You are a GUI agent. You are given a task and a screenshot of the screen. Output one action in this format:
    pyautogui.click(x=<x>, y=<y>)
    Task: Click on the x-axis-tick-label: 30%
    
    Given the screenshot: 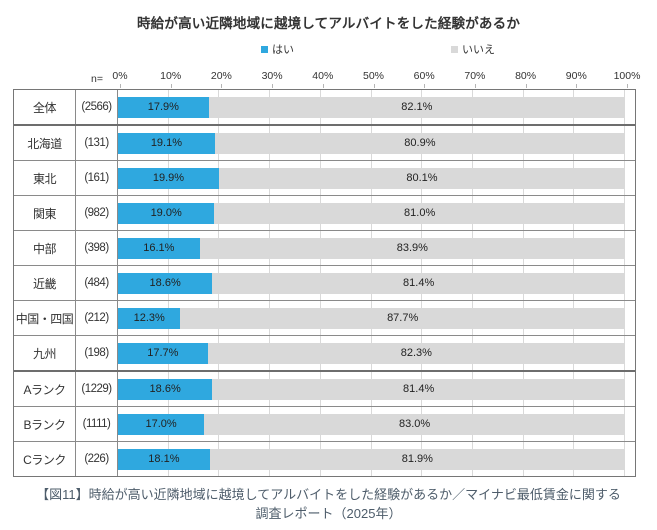 What is the action you would take?
    pyautogui.click(x=272, y=76)
    